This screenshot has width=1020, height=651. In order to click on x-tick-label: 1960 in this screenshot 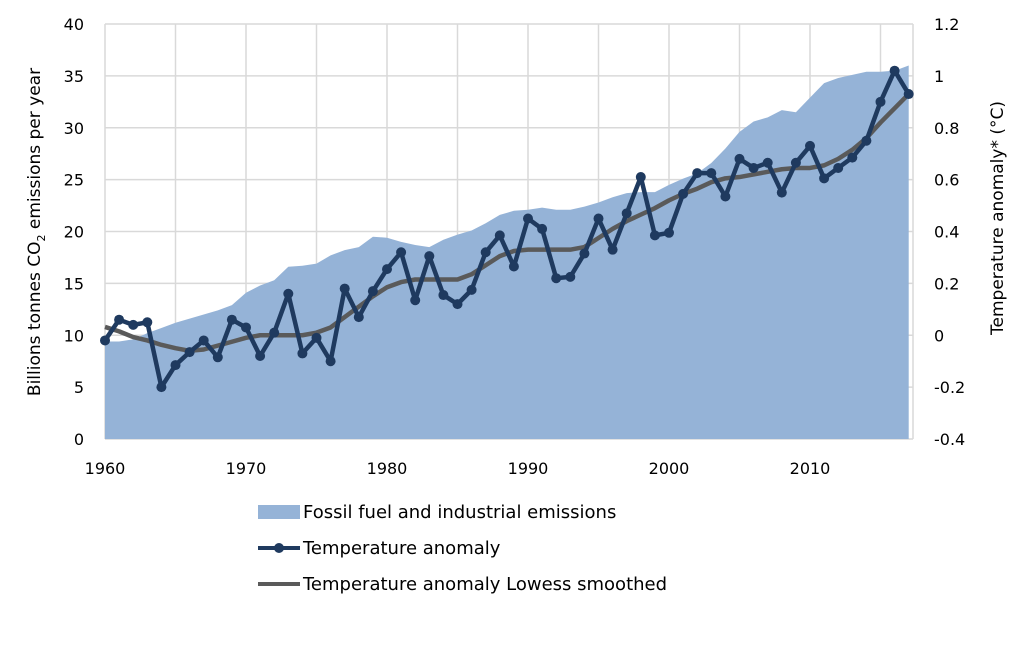, I will do `click(105, 468)`.